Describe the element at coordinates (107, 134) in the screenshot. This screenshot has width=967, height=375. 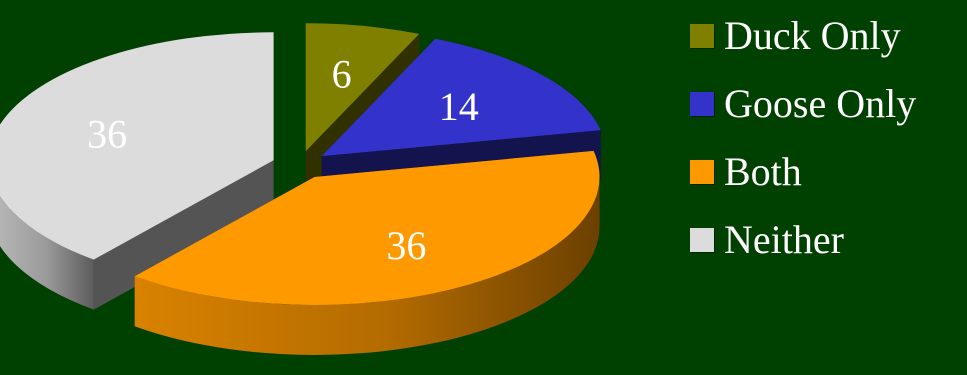
I see `data-label-neither: 36` at that location.